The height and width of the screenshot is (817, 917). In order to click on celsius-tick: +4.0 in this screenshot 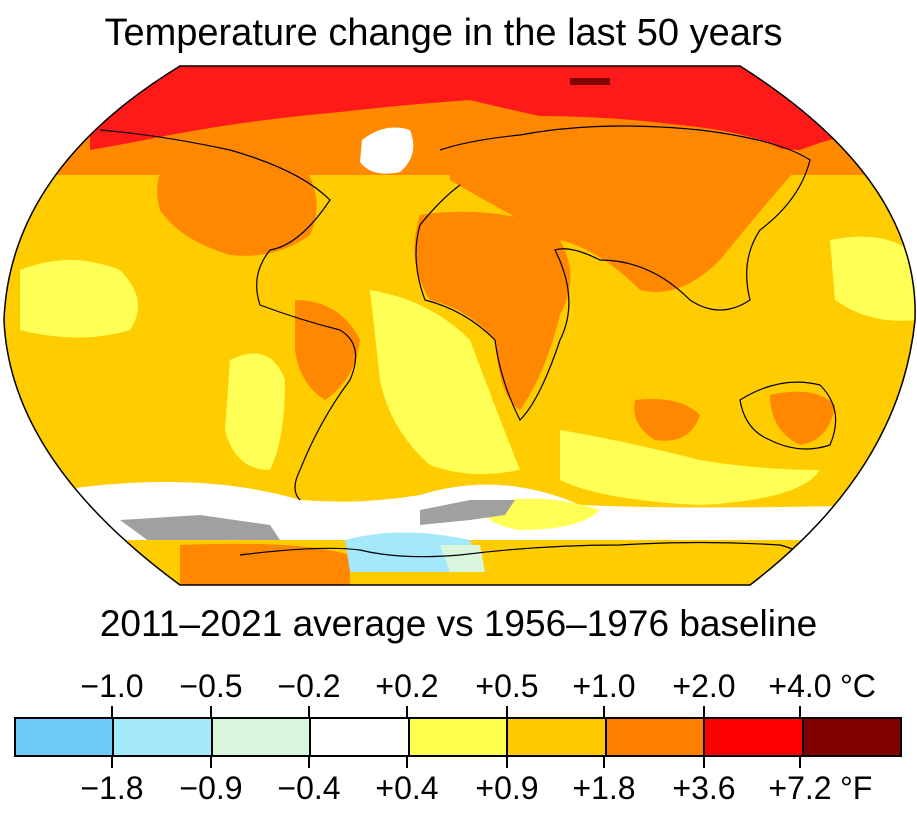, I will do `click(800, 686)`.